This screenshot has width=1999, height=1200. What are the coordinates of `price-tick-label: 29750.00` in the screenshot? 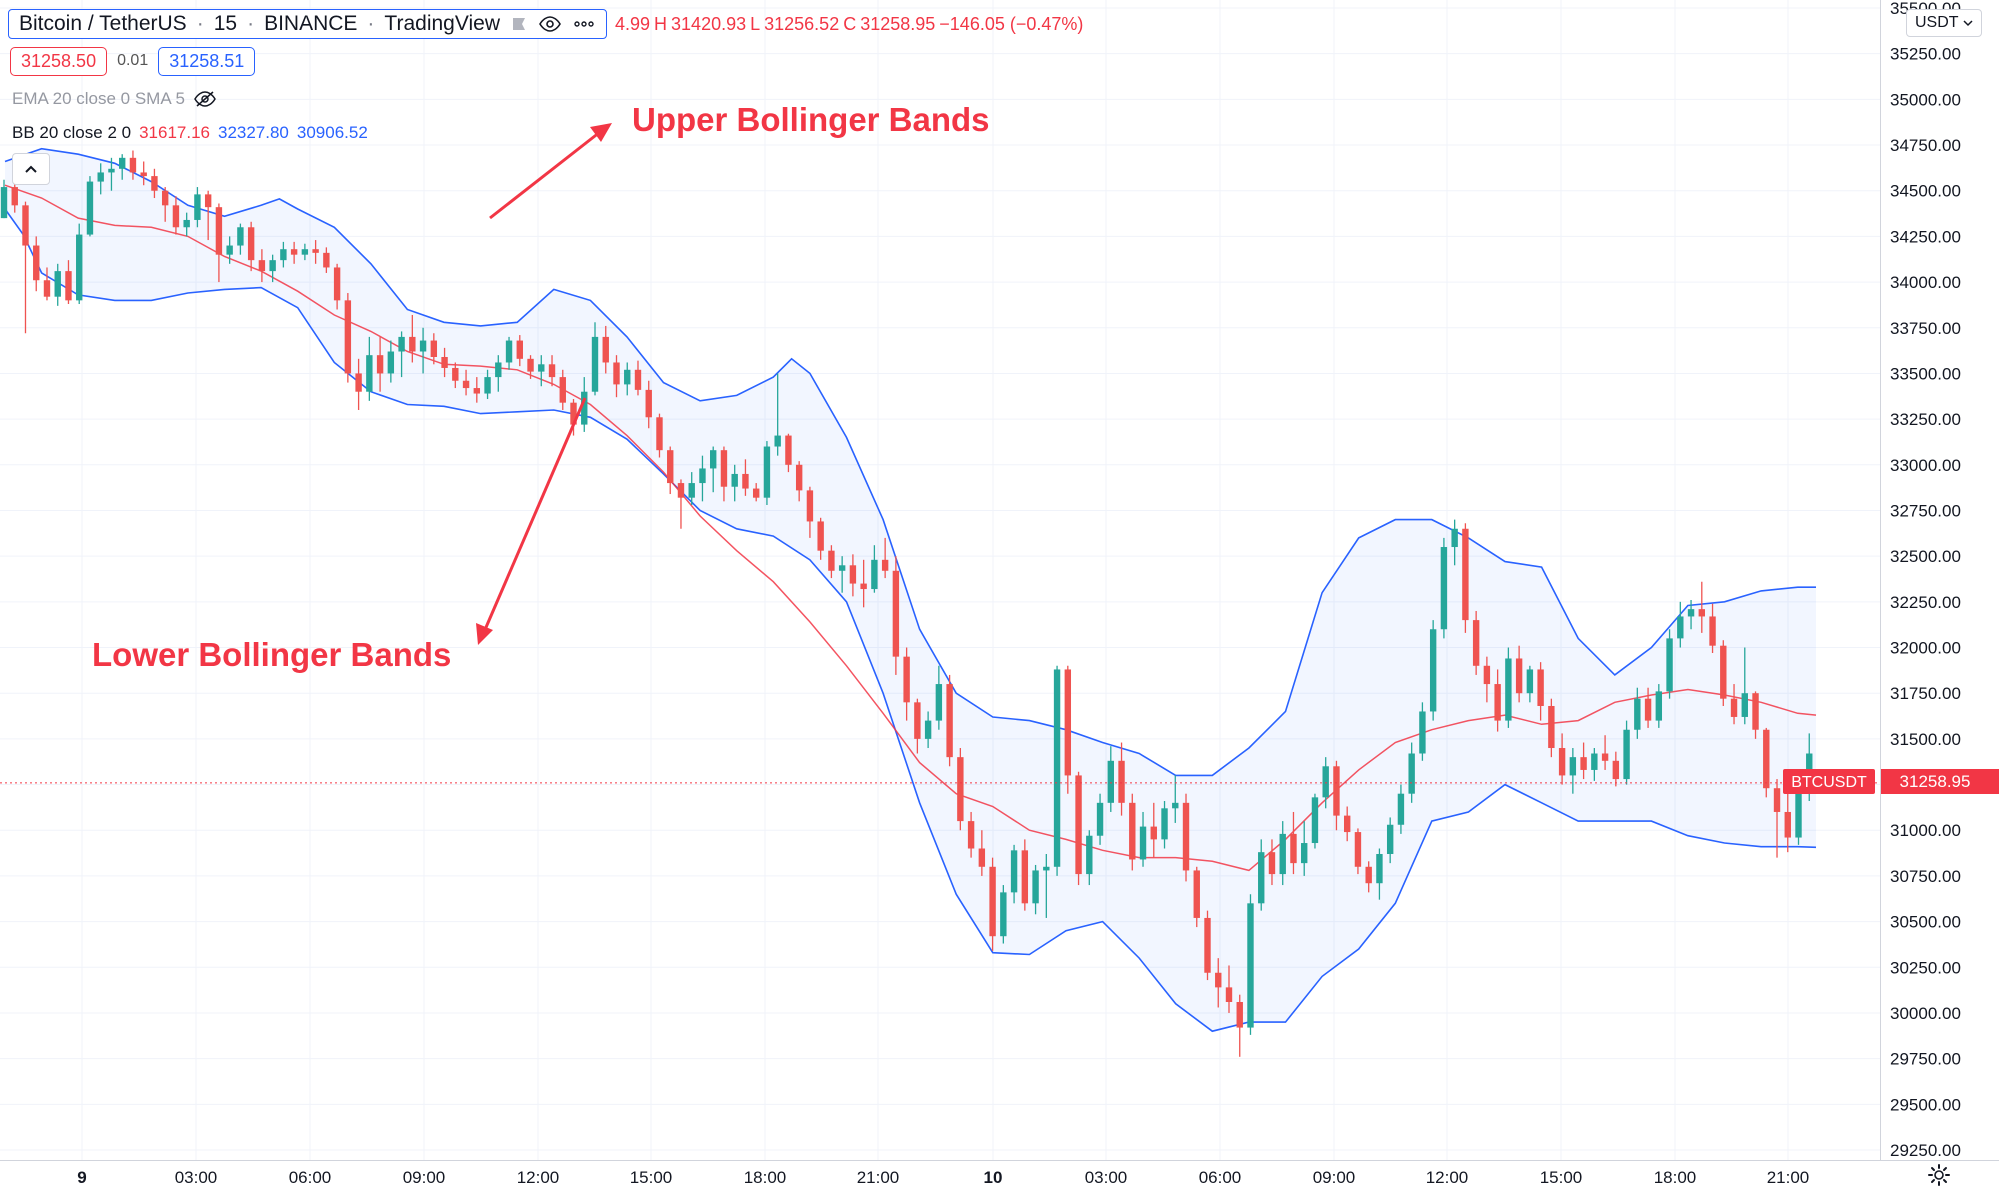 It's located at (1925, 1059).